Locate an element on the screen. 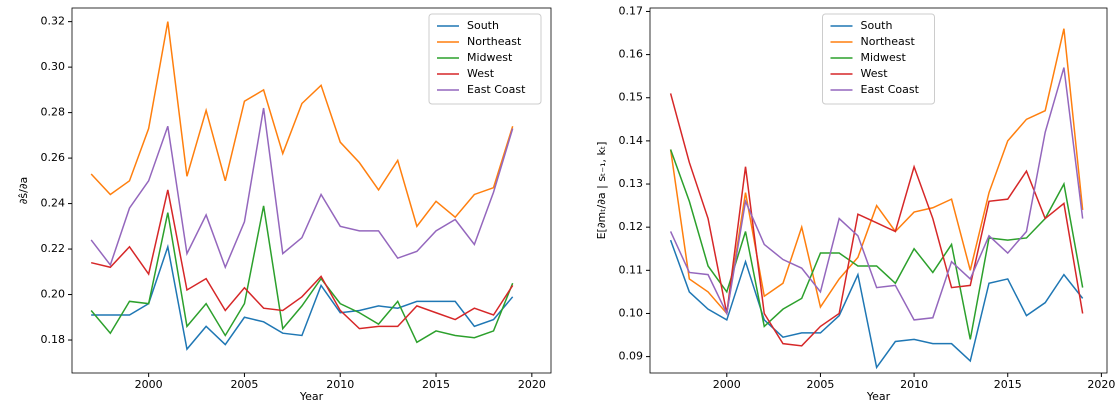 Image resolution: width=1118 pixels, height=408 pixels. y-tick-label: 0.16 is located at coordinates (631, 54).